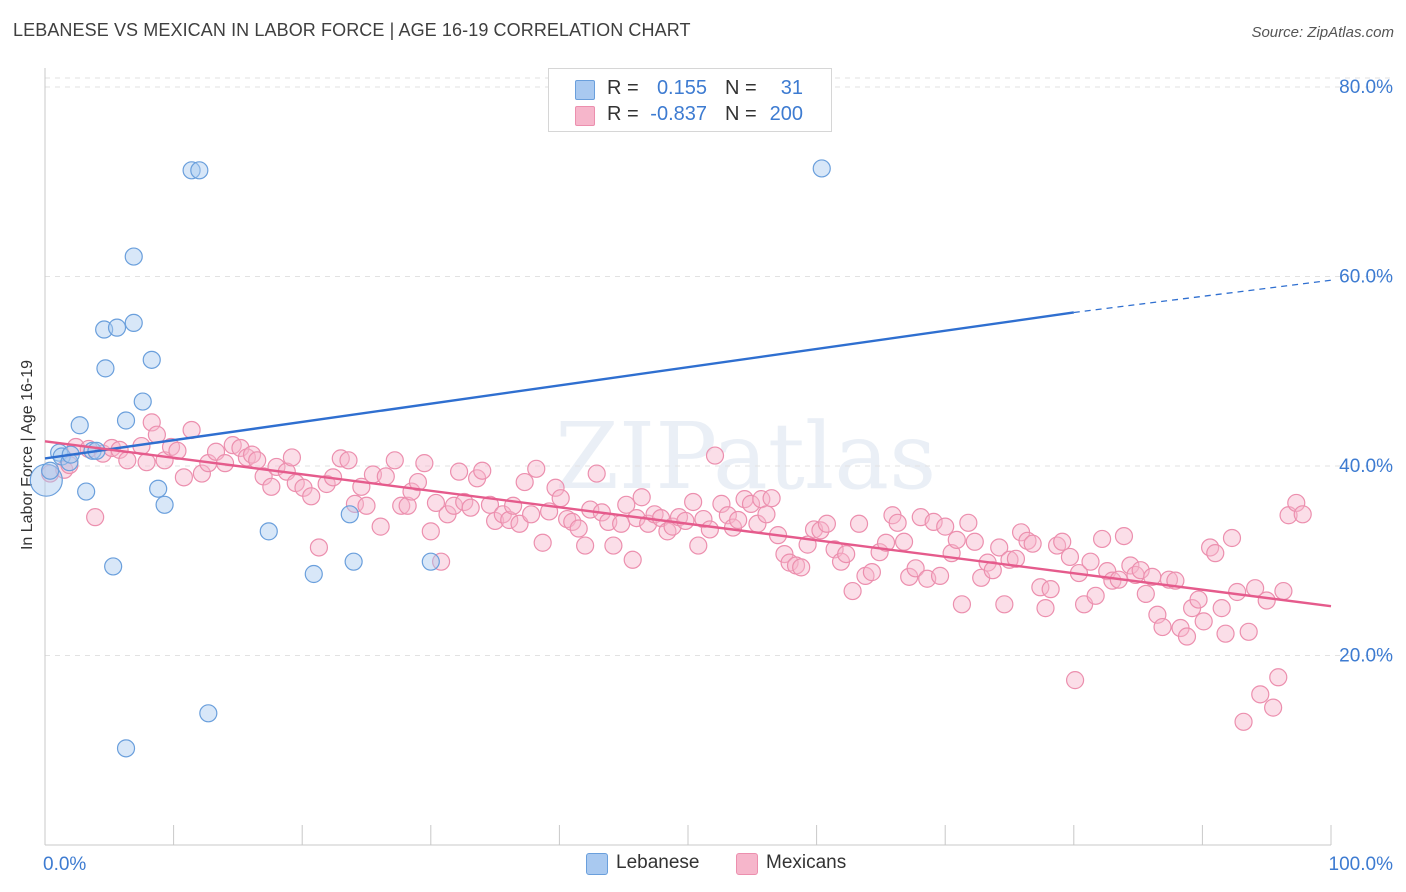 This screenshot has height=892, width=1406. What do you see at coordinates (745, 456) in the screenshot?
I see `watermark: ZIPatlas` at bounding box center [745, 456].